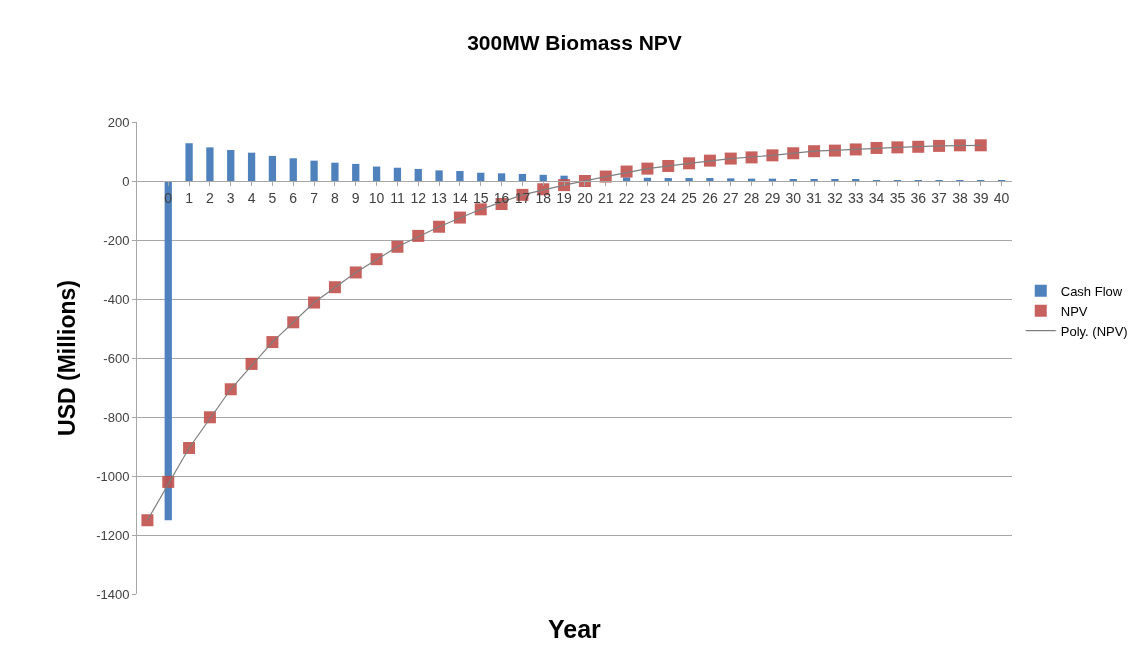  Describe the element at coordinates (335, 197) in the screenshot. I see `x-tick-label: 8` at that location.